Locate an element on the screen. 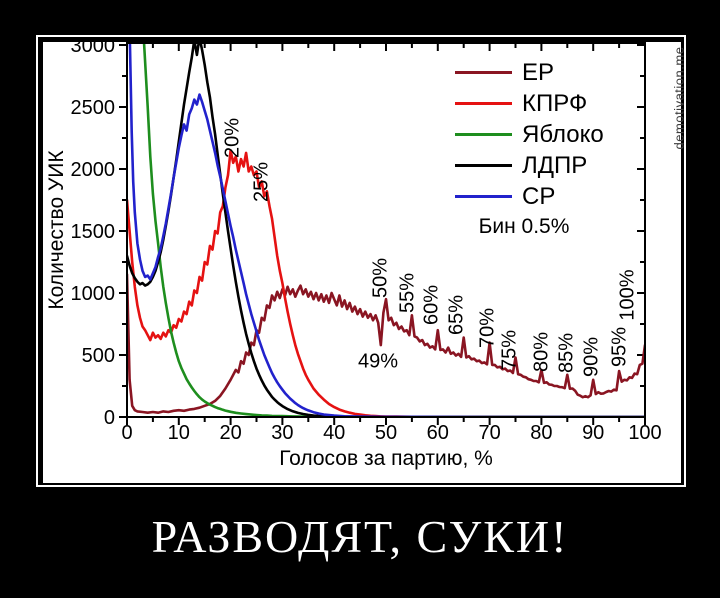  x-tick-label: 100 is located at coordinates (644, 433).